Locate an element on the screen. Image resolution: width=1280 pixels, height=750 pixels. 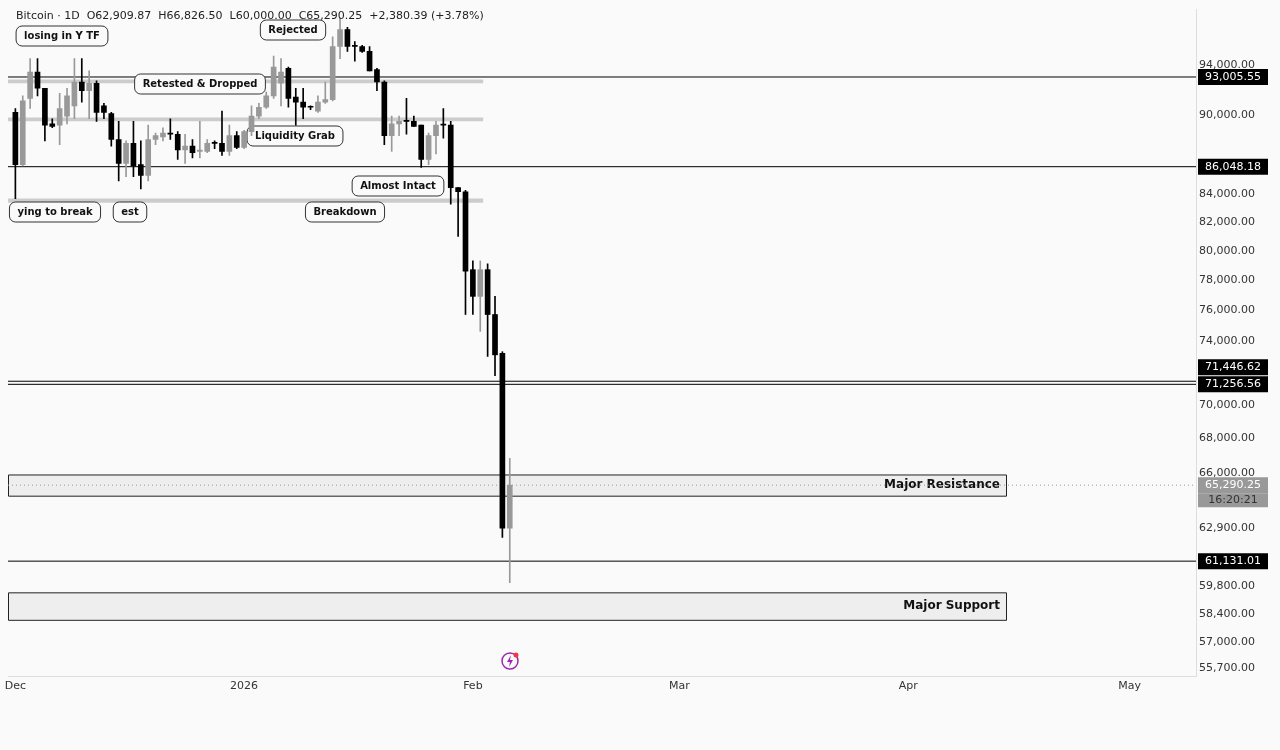
y-tick-label: 94,000.00 is located at coordinates (1227, 64).